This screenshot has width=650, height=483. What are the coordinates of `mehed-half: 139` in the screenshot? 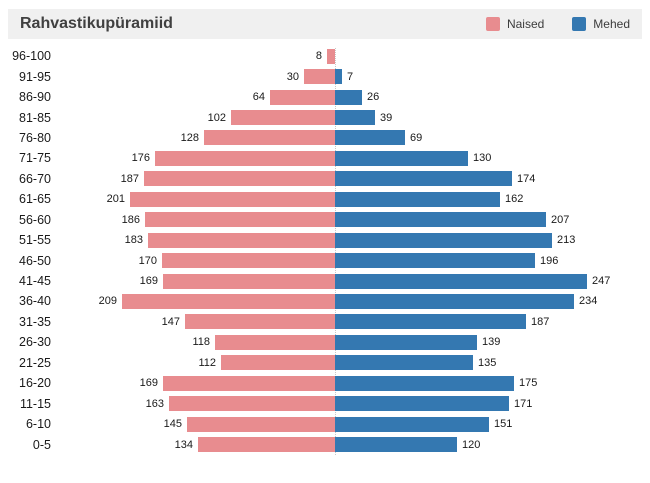 It's located at (492, 342).